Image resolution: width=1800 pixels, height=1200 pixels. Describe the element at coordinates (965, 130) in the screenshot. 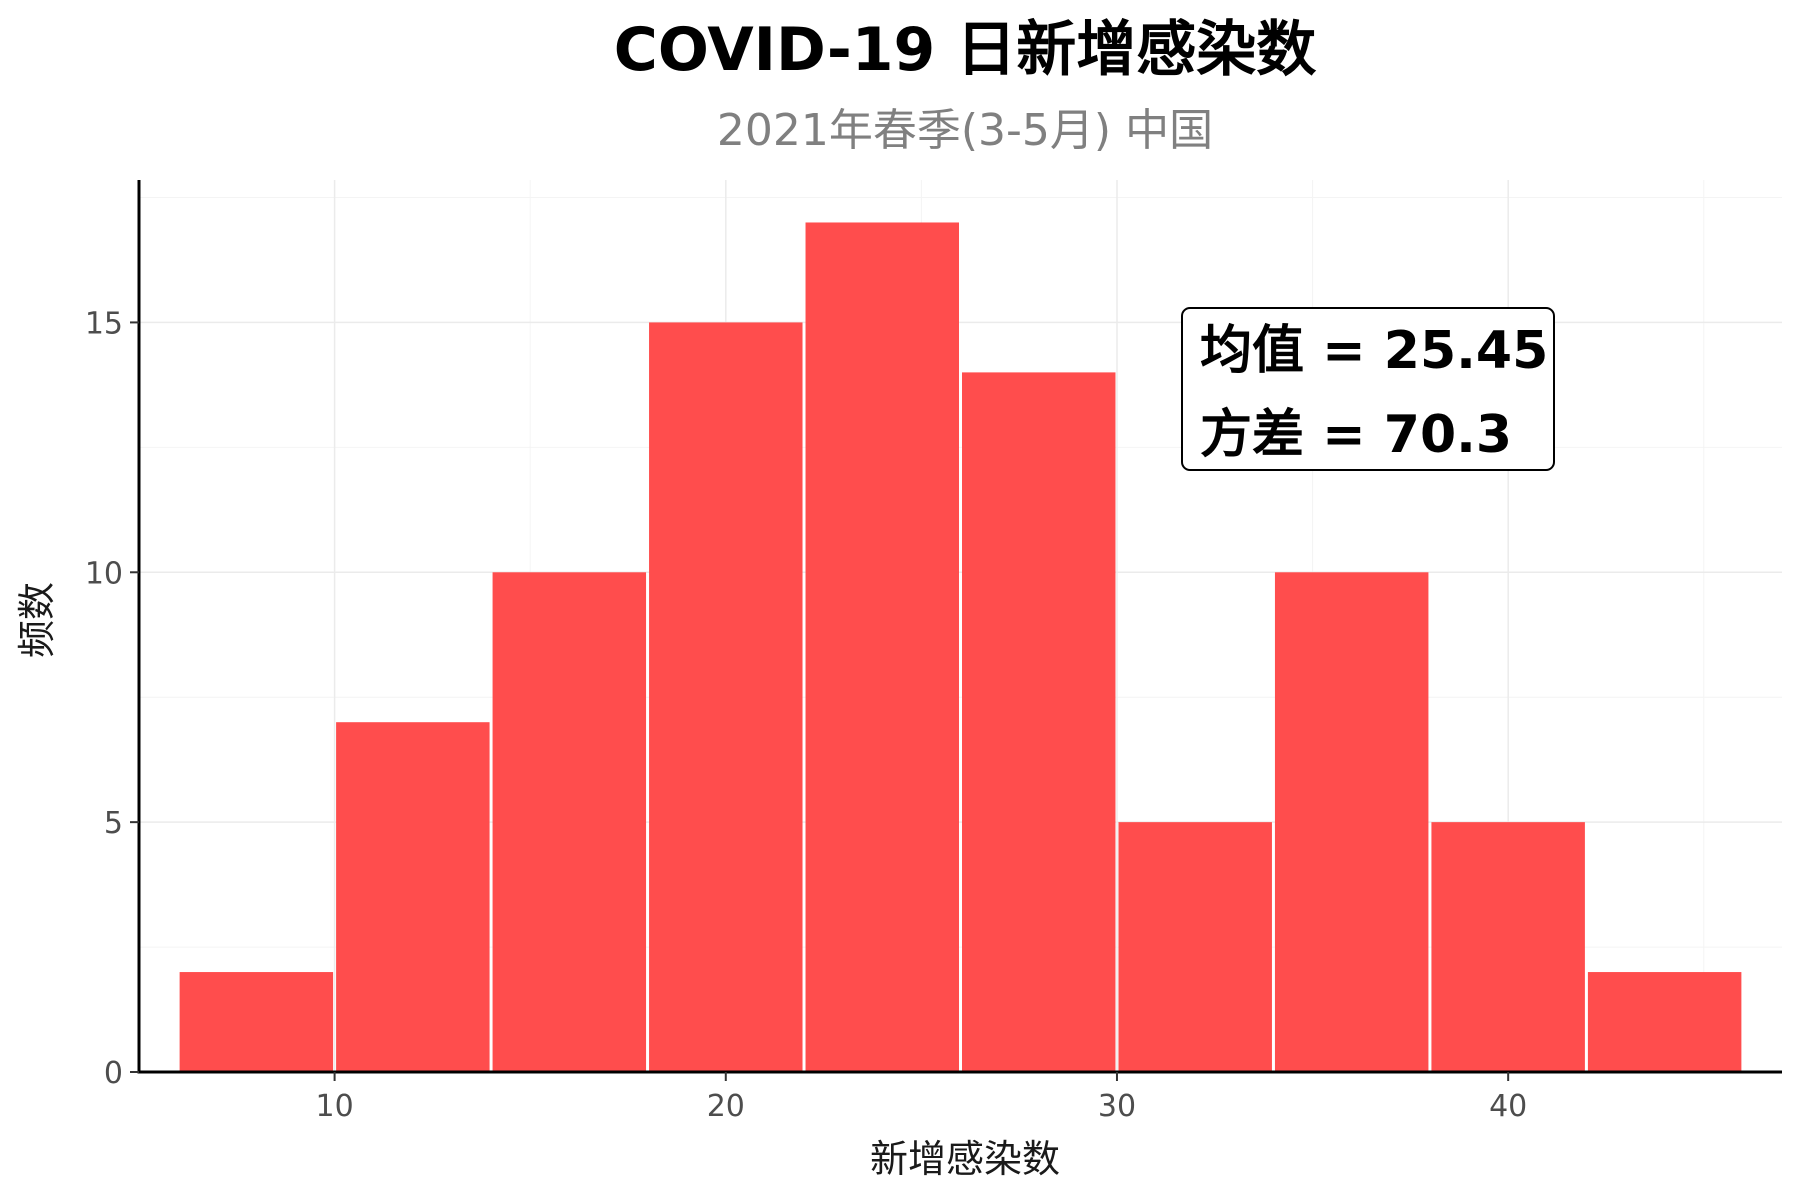

I see `chart-subtitle: 2021年春季(3-5月) 中国` at that location.